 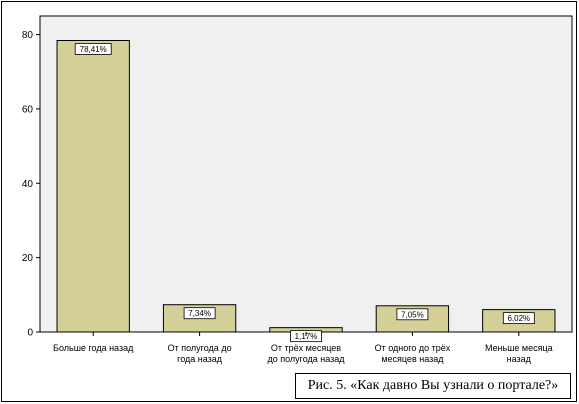 I want to click on category-label: до полугода назад, so click(x=306, y=359).